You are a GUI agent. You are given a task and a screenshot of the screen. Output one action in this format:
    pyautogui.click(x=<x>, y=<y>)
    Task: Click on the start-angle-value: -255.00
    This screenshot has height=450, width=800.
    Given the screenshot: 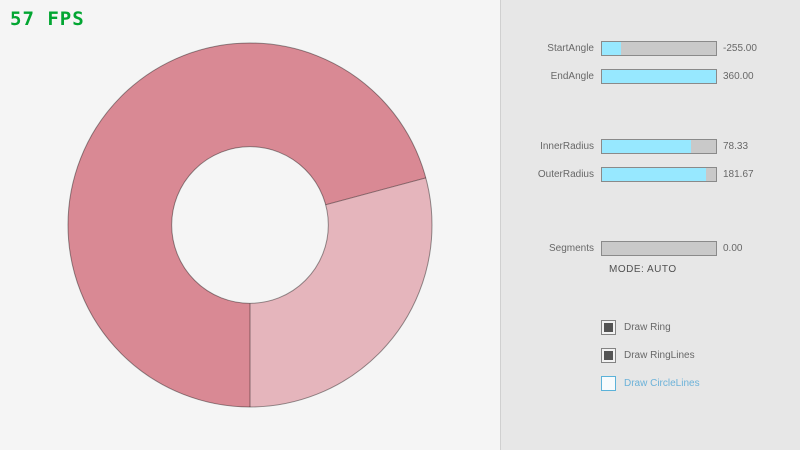 What is the action you would take?
    pyautogui.click(x=740, y=48)
    